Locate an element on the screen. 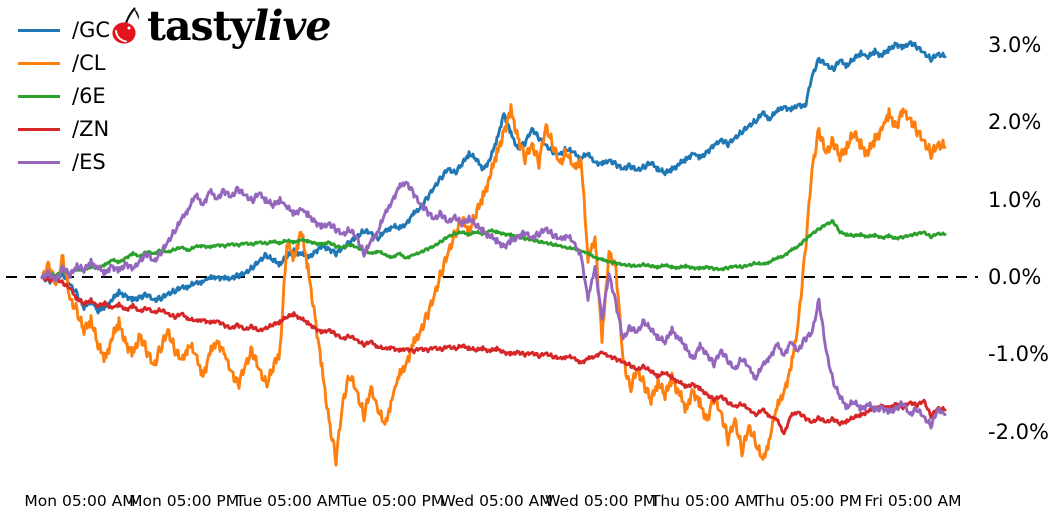 The image size is (1058, 523). chart-legend: /GC/CL/6E/ZN/ES is located at coordinates (64, 96).